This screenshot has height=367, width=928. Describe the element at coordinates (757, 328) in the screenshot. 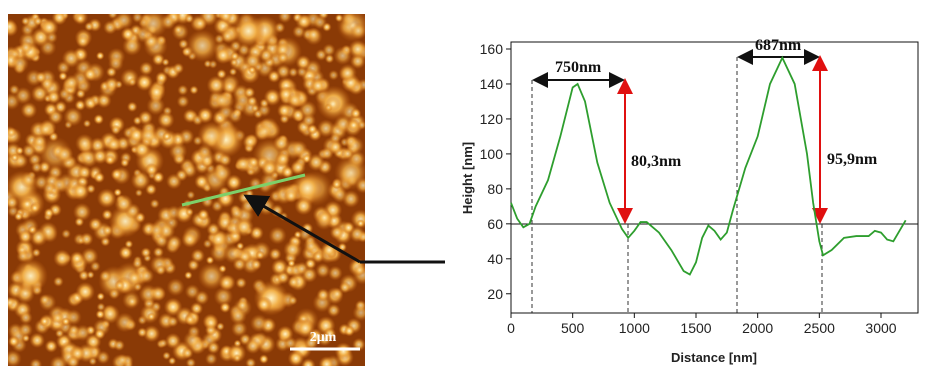

I see `x-tick-label: 2000` at that location.